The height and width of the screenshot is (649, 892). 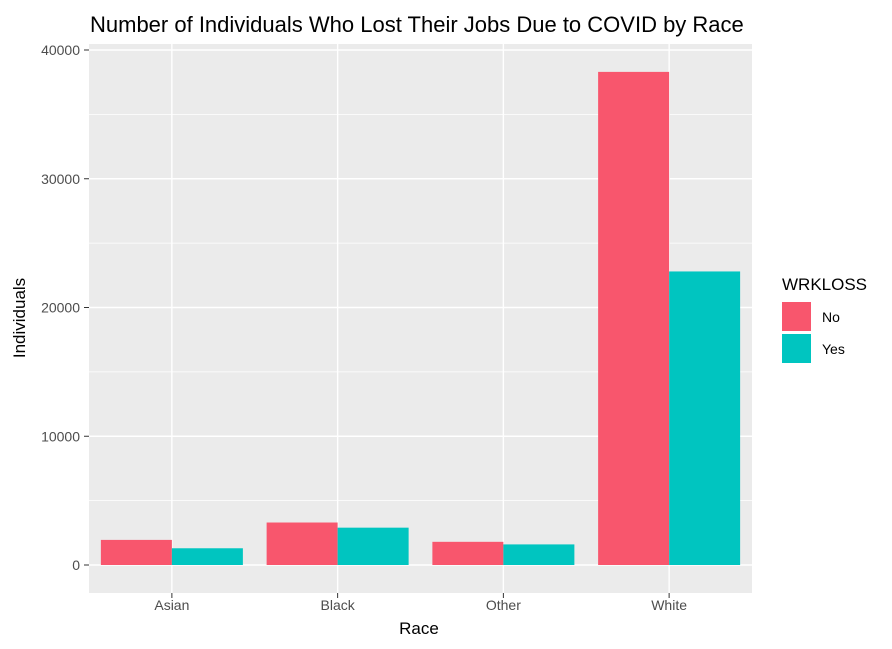 What do you see at coordinates (634, 318) in the screenshot?
I see `bar-white-no` at bounding box center [634, 318].